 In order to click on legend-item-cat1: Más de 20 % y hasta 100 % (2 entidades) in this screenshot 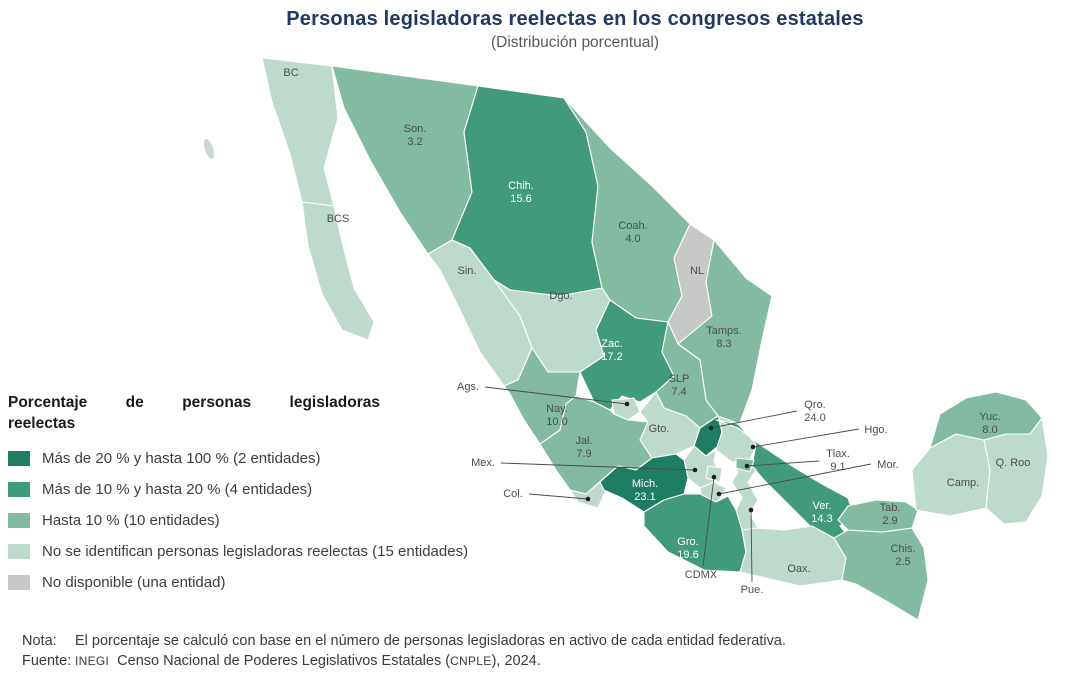, I will do `click(288, 458)`.